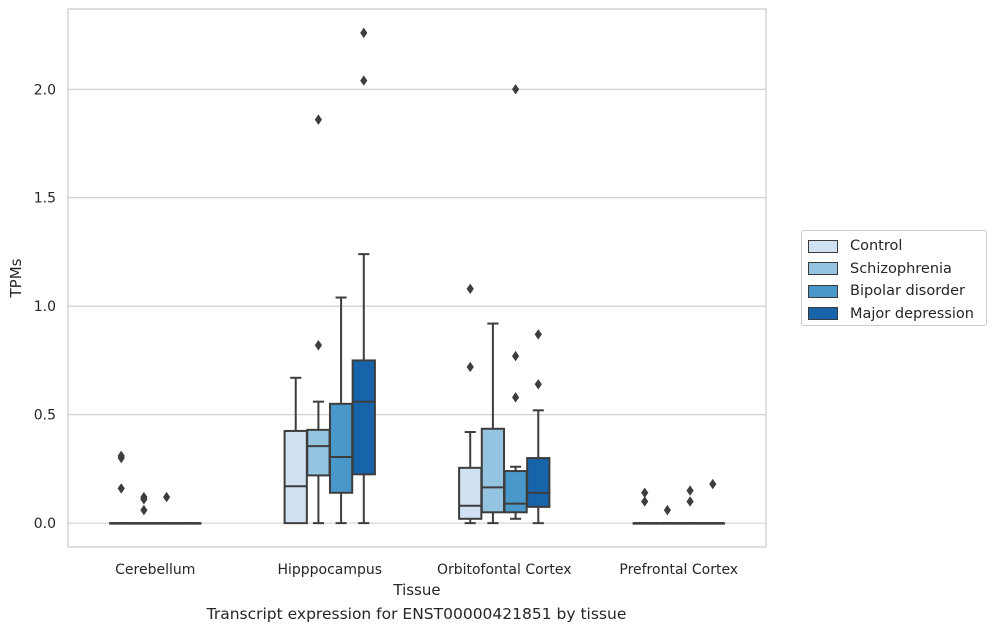  Describe the element at coordinates (876, 246) in the screenshot. I see `legend-label-control: Control` at that location.